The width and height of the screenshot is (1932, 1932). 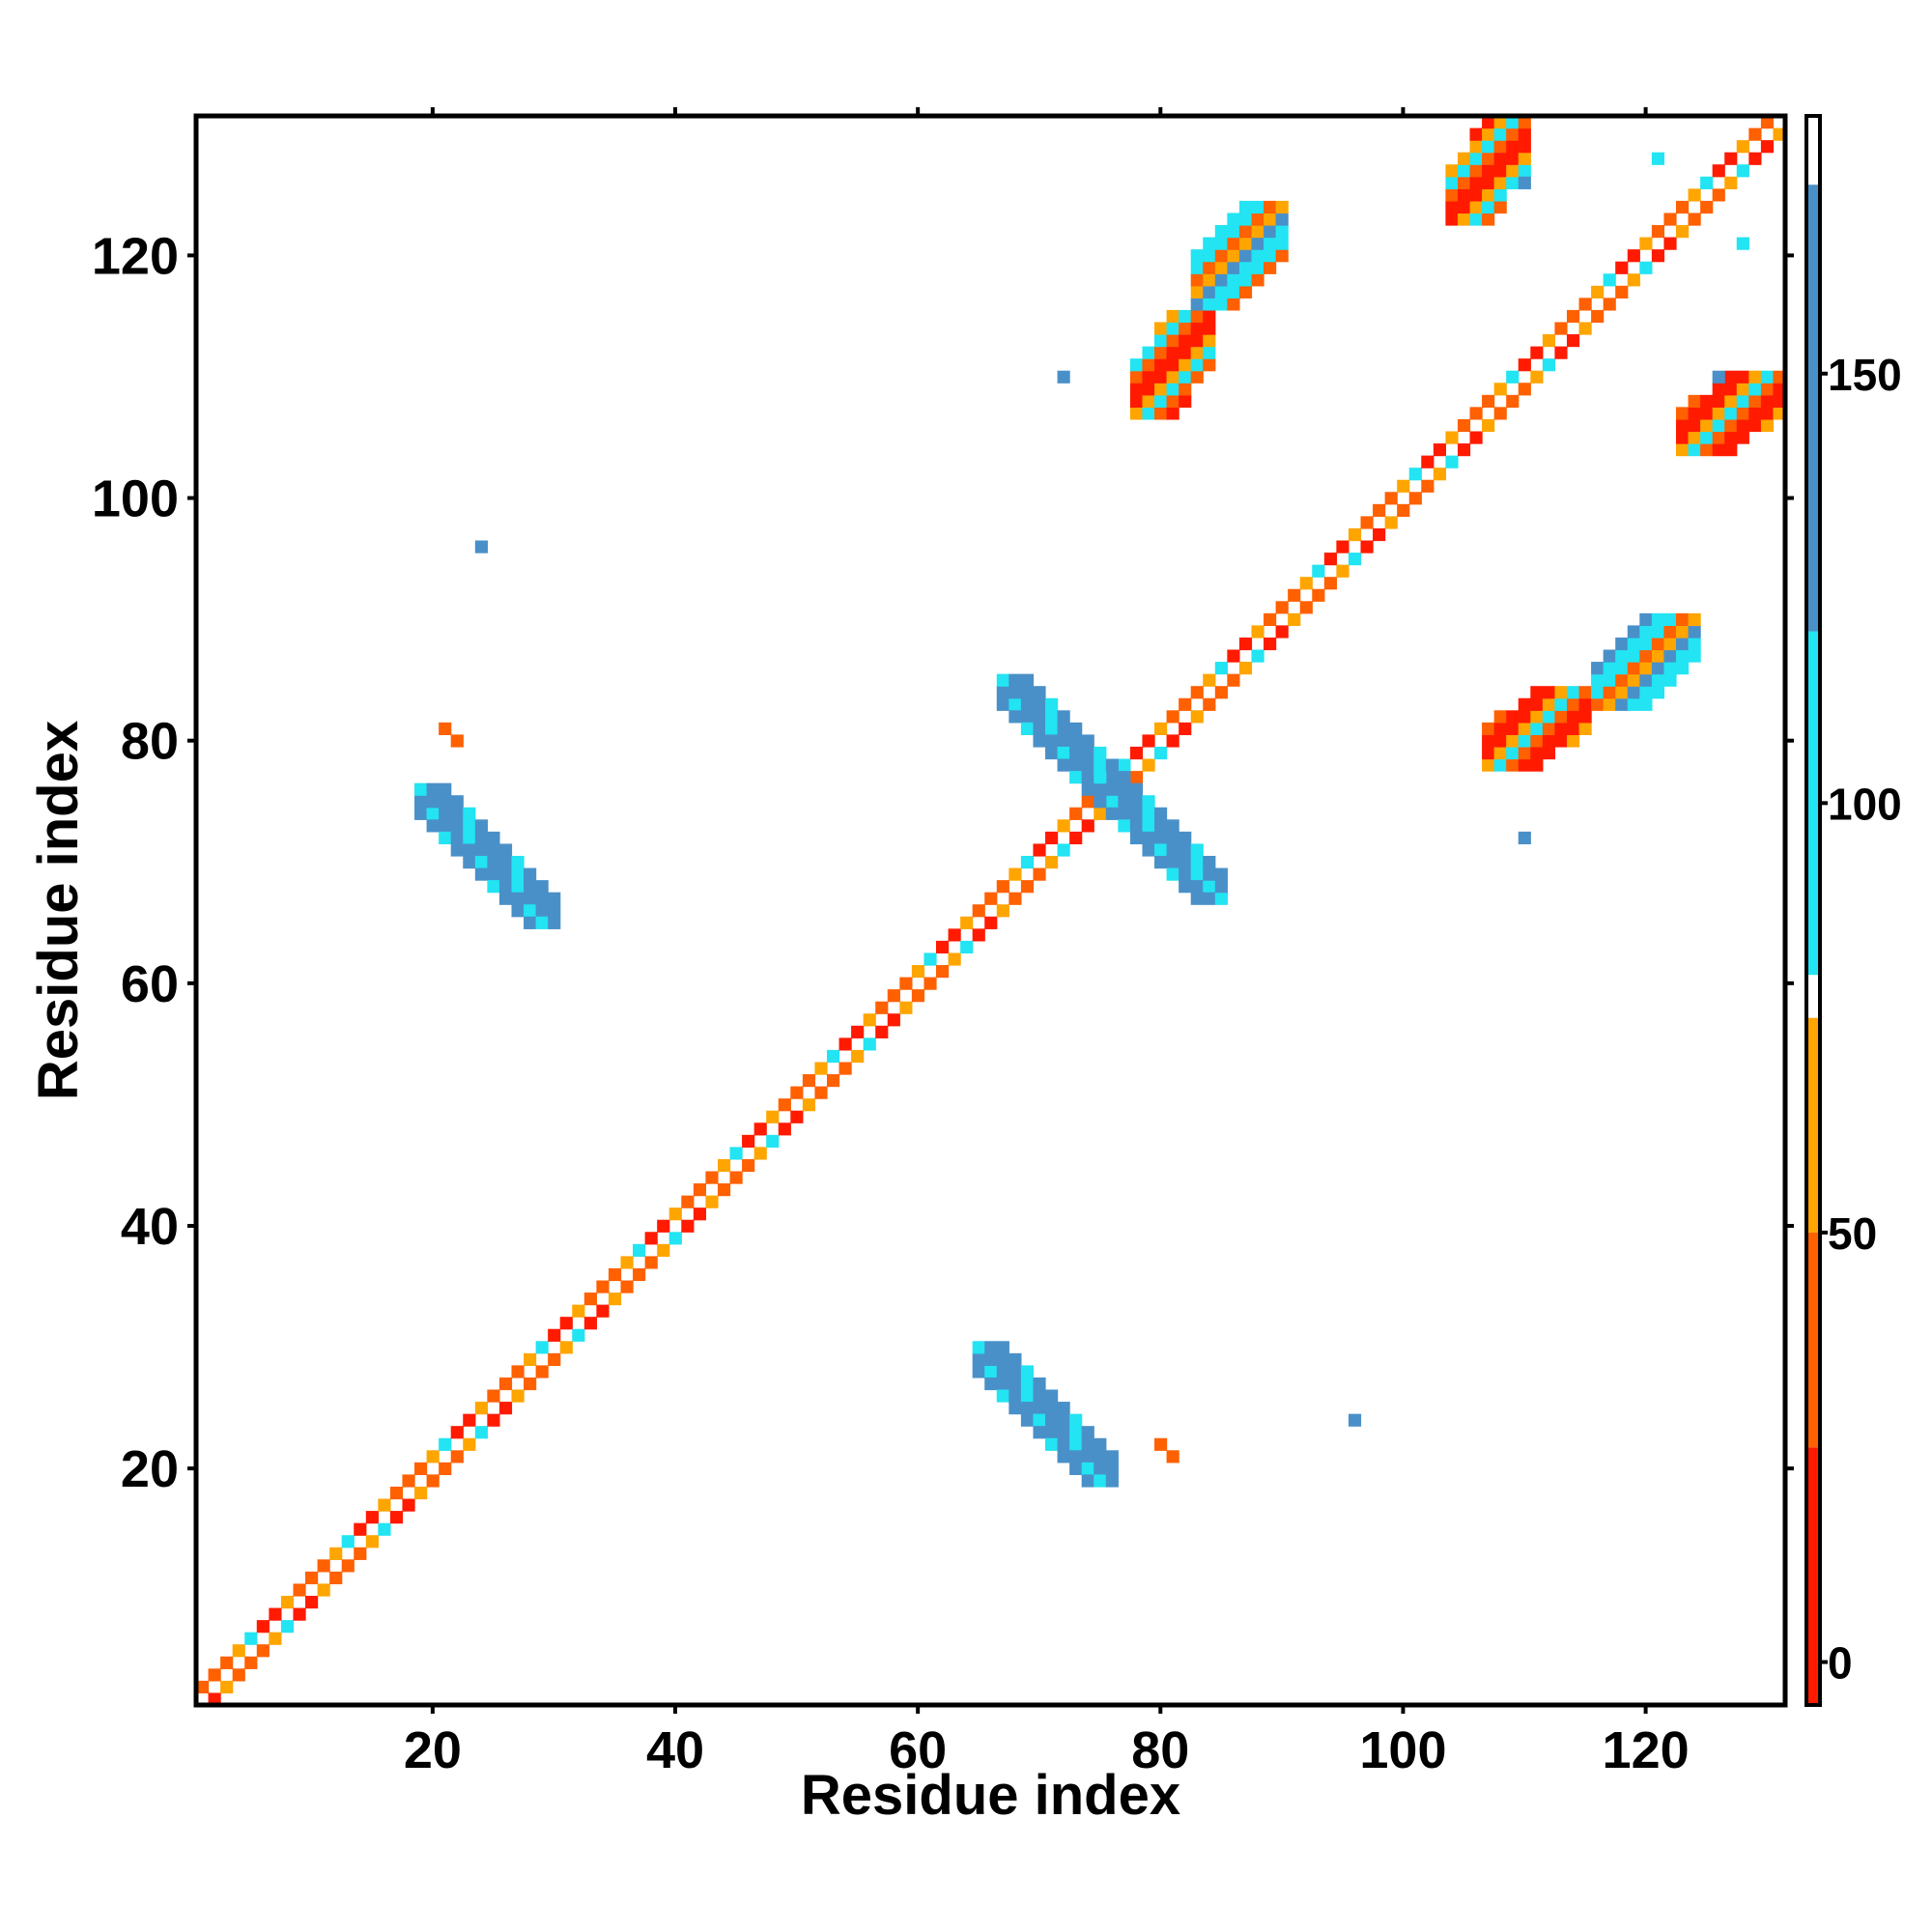 I want to click on y-tick-label: 120, so click(x=135, y=256).